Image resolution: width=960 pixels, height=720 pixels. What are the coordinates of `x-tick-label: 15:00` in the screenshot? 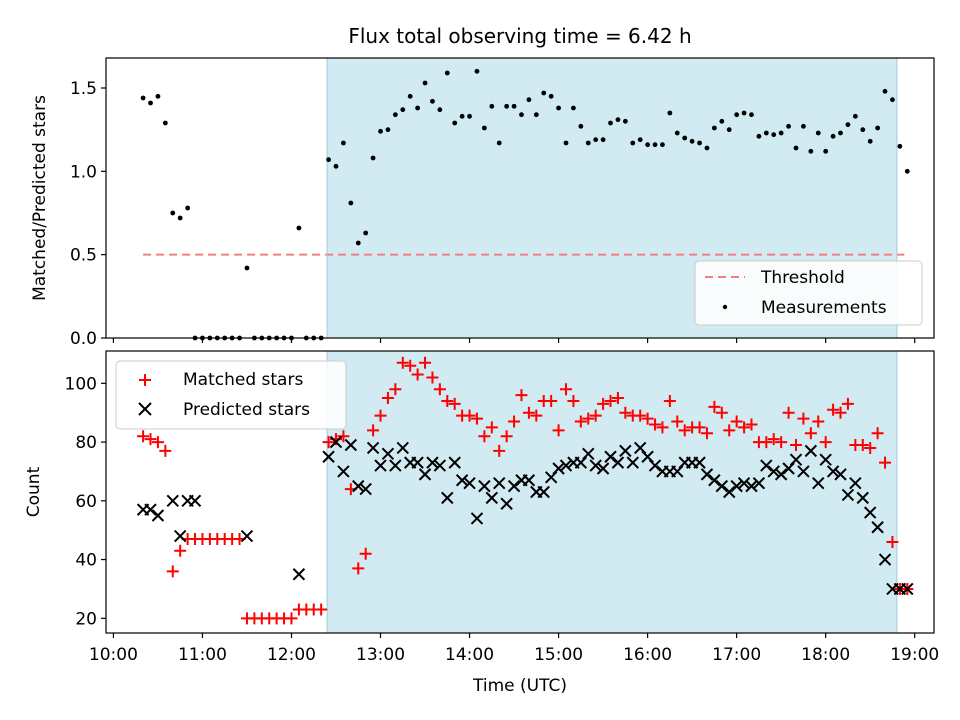 It's located at (558, 655).